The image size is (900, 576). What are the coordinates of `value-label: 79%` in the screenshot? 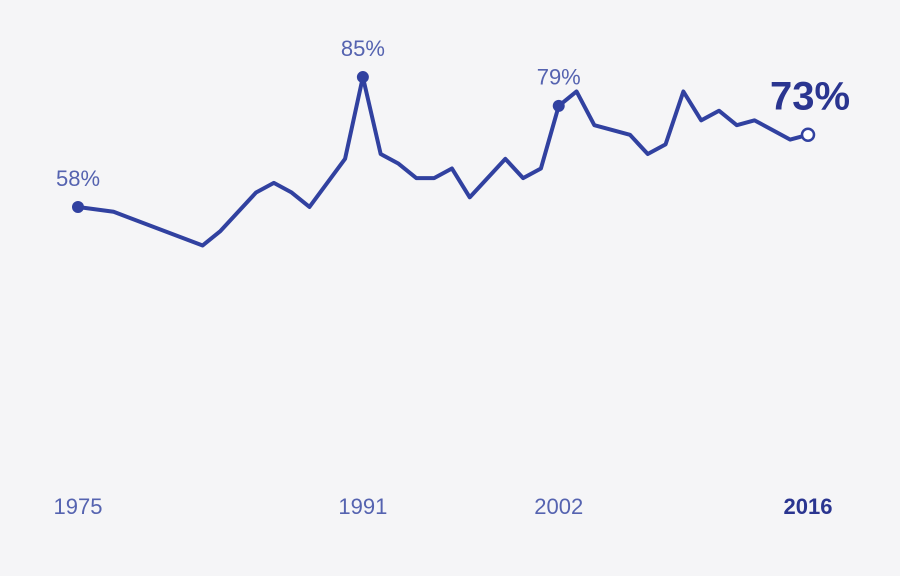 It's located at (559, 77).